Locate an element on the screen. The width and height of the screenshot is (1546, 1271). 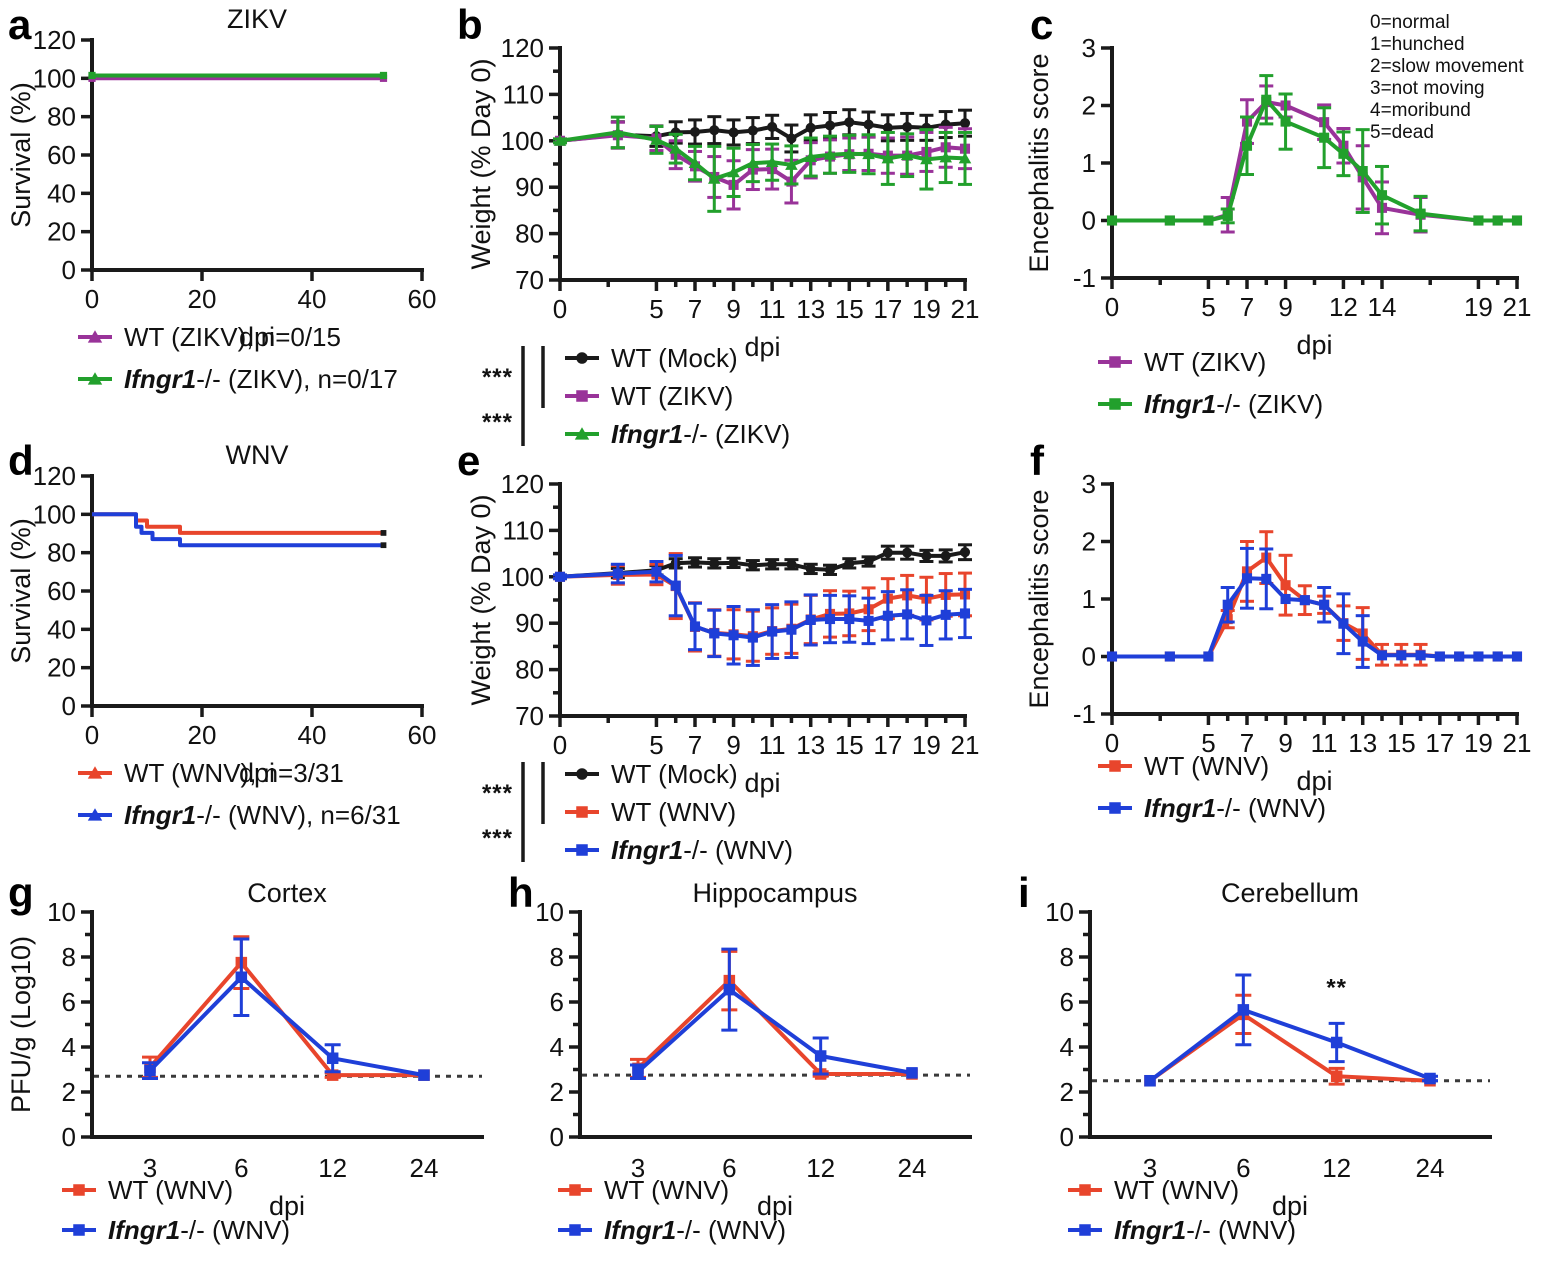
y-axis-title: Survival (%) is located at coordinates (21, 155).